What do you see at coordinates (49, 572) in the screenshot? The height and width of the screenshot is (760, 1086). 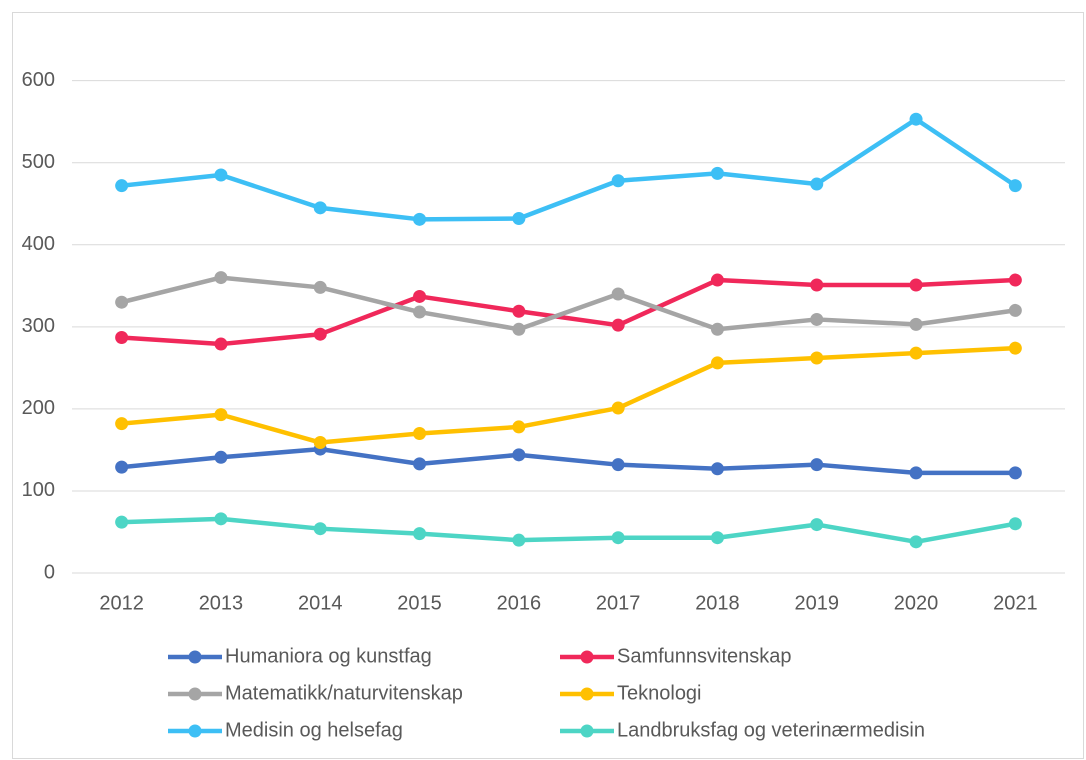 I see `y-tick-label: 0` at bounding box center [49, 572].